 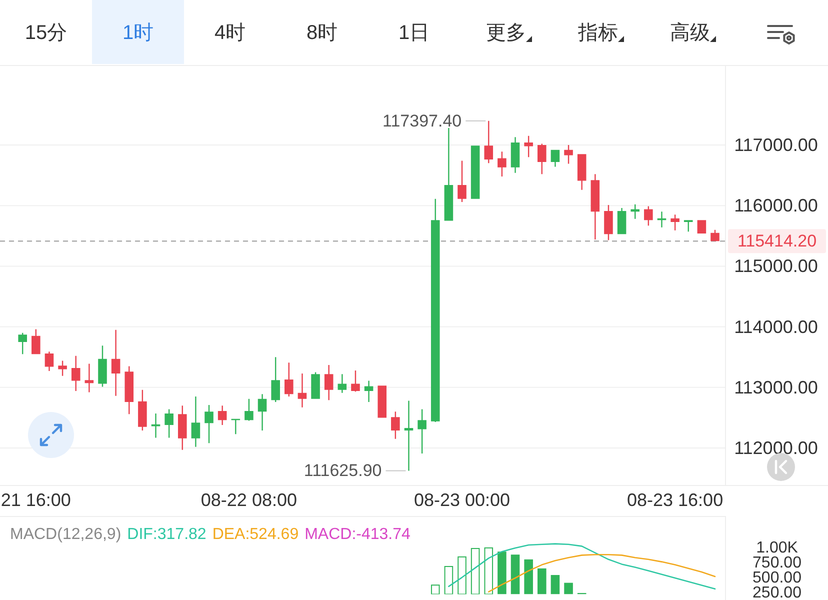 I want to click on text: 高级, so click(x=690, y=32).